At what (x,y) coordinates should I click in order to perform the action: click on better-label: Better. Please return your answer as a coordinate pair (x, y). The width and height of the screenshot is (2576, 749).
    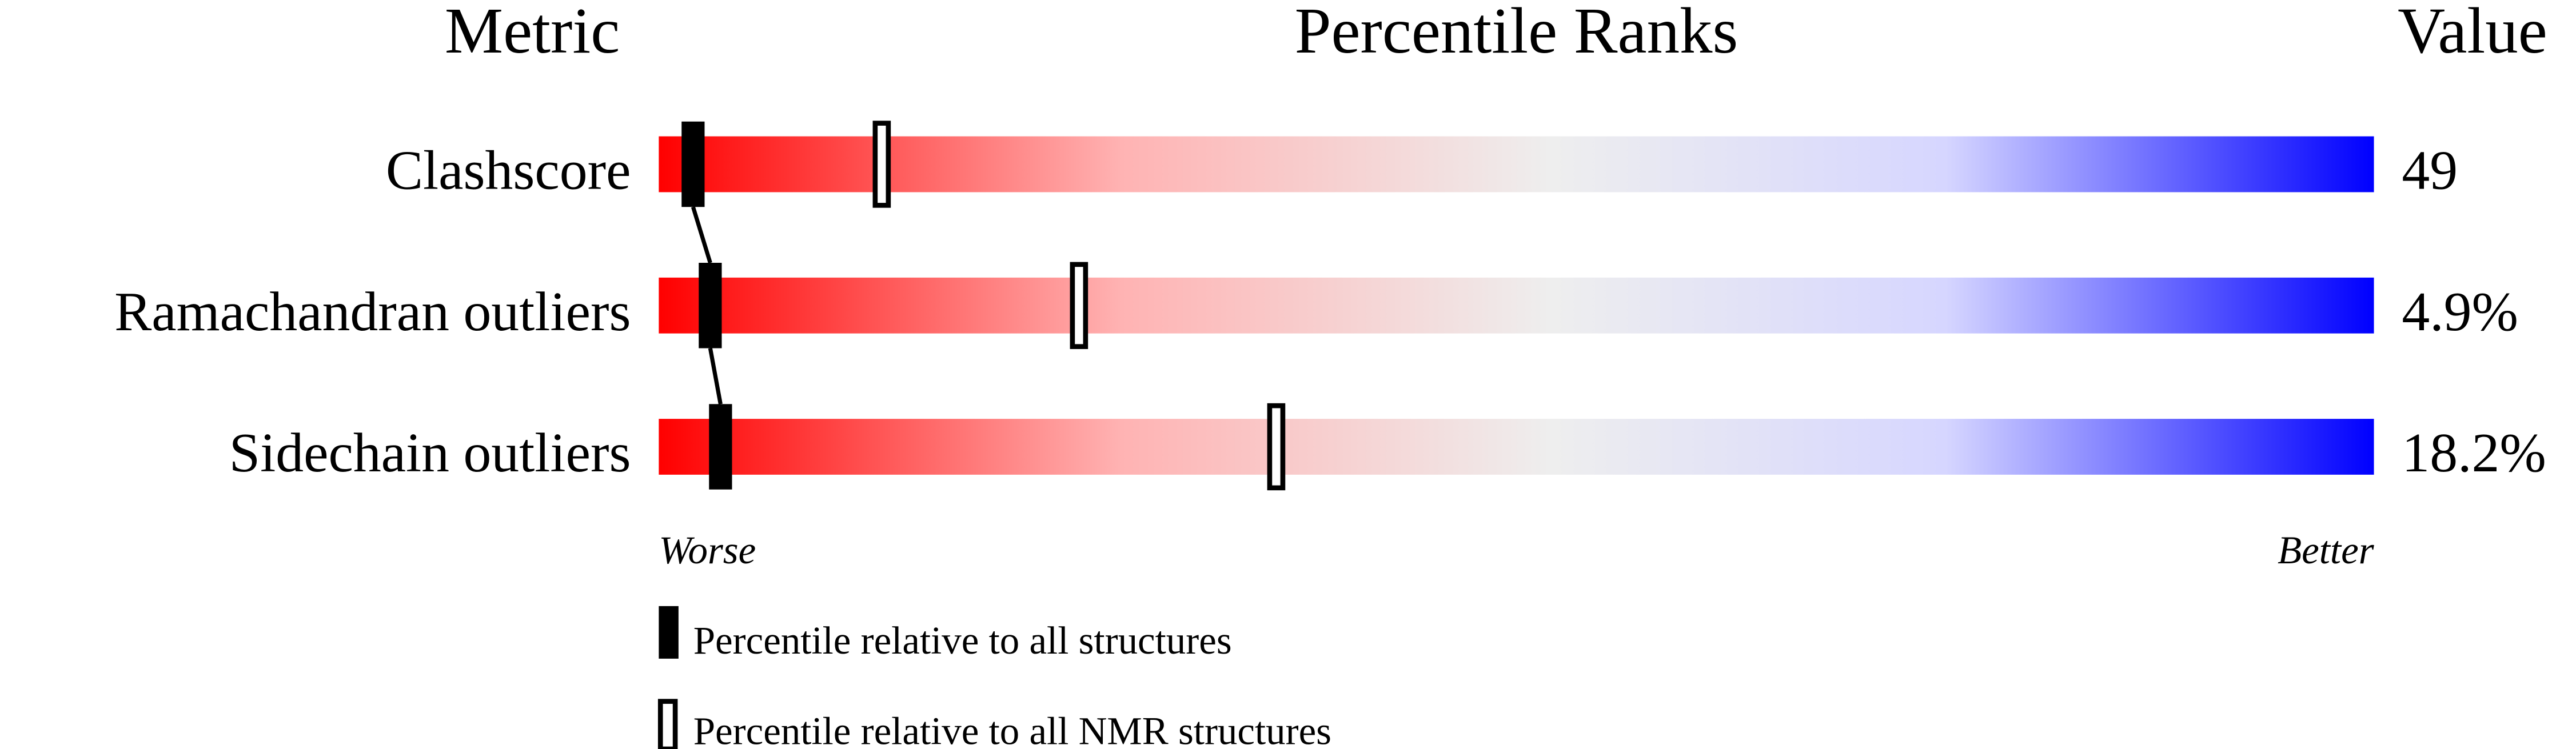
    Looking at the image, I should click on (2326, 550).